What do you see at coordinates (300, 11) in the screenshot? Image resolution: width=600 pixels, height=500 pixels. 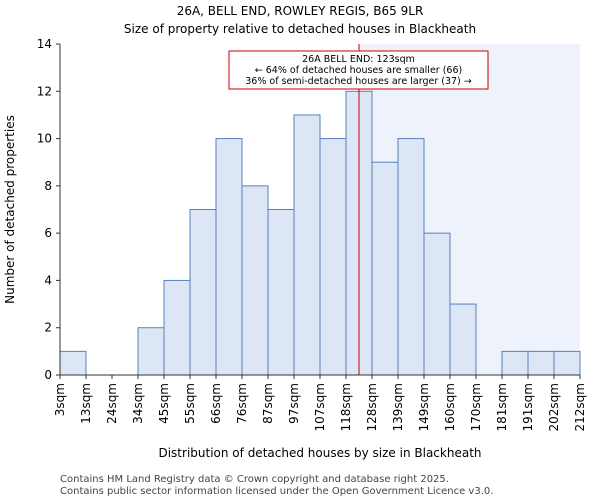 I see `chart-title: 26A, BELL END, ROWLEY REGIS, B65 9LR` at bounding box center [300, 11].